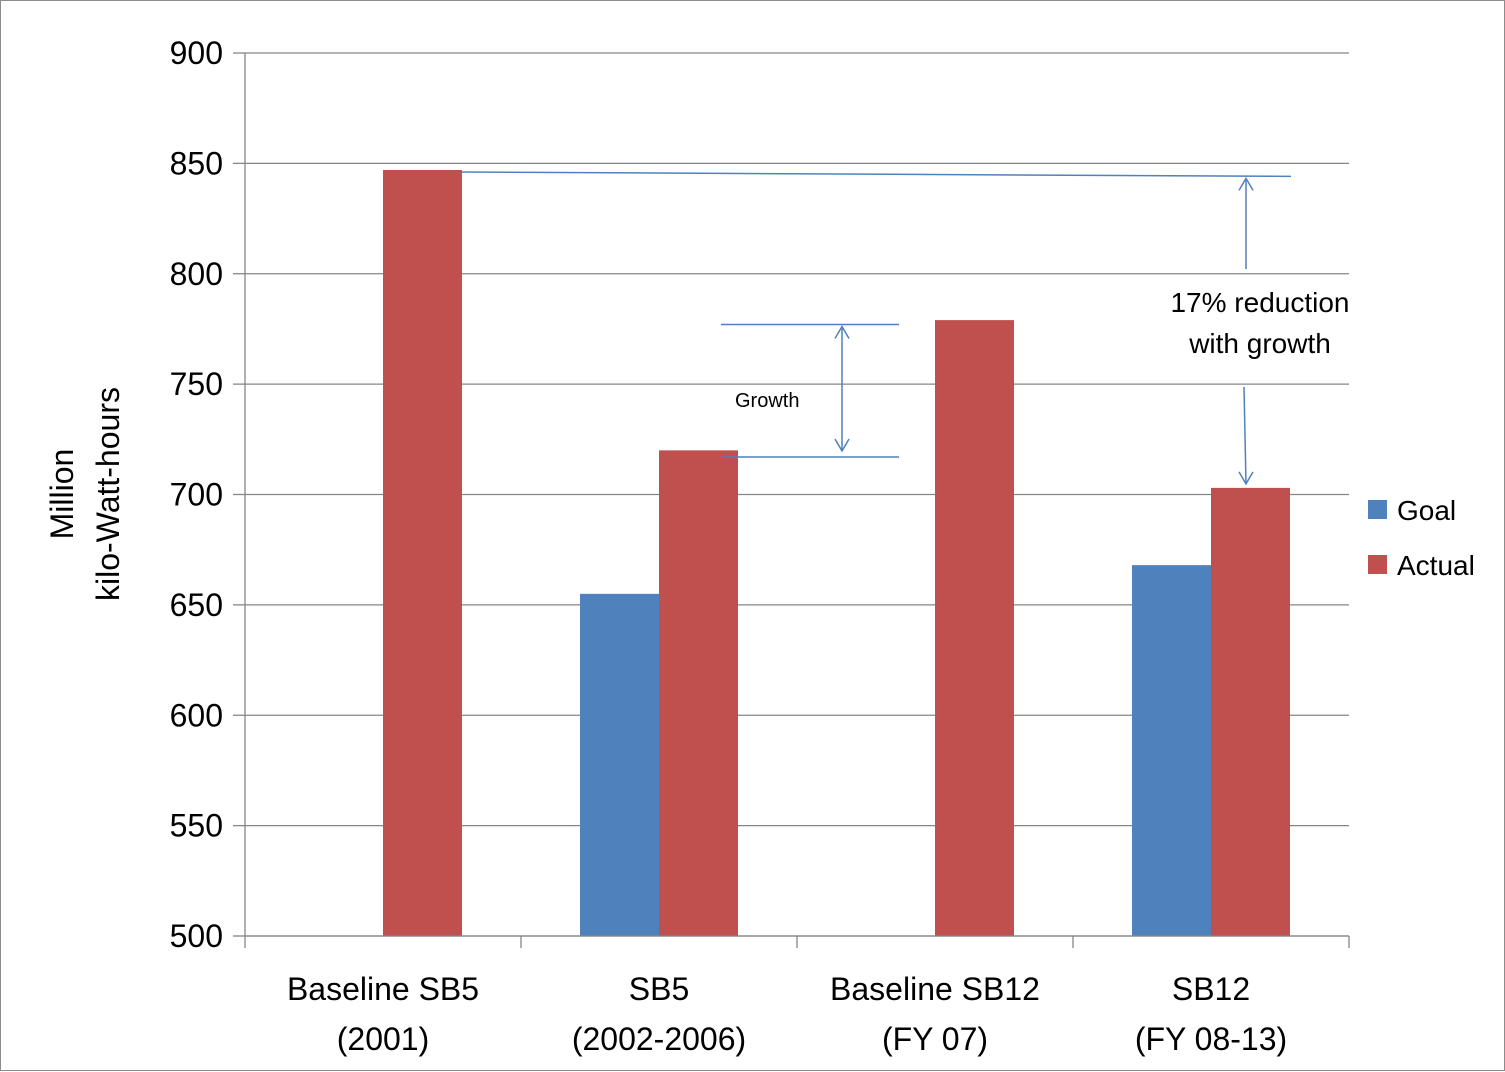 This screenshot has height=1072, width=1505. I want to click on y-tick-label: 500, so click(196, 936).